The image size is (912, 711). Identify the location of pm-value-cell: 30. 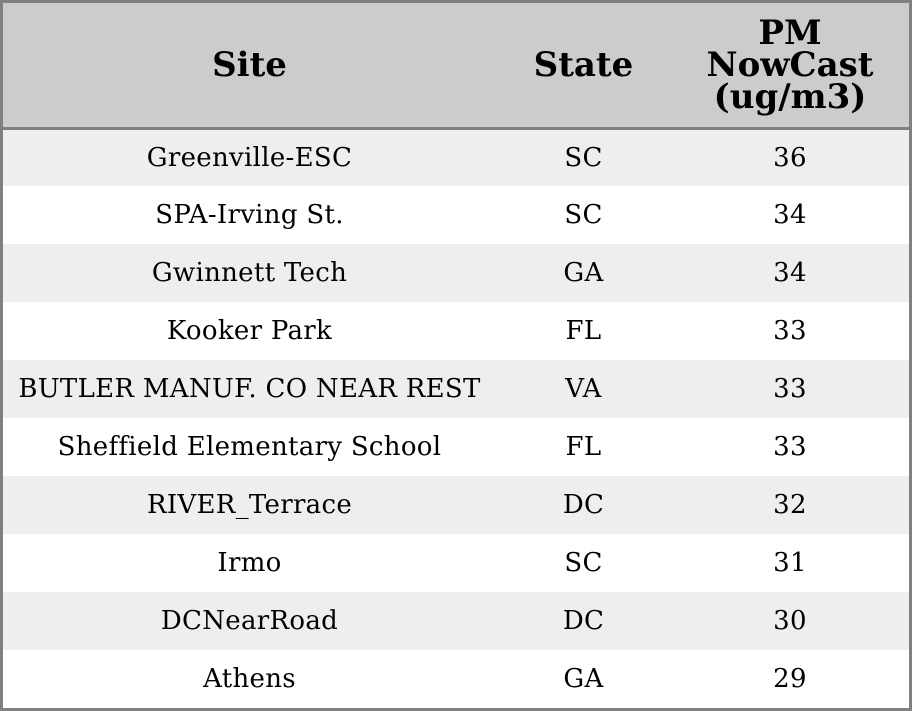
(790, 621).